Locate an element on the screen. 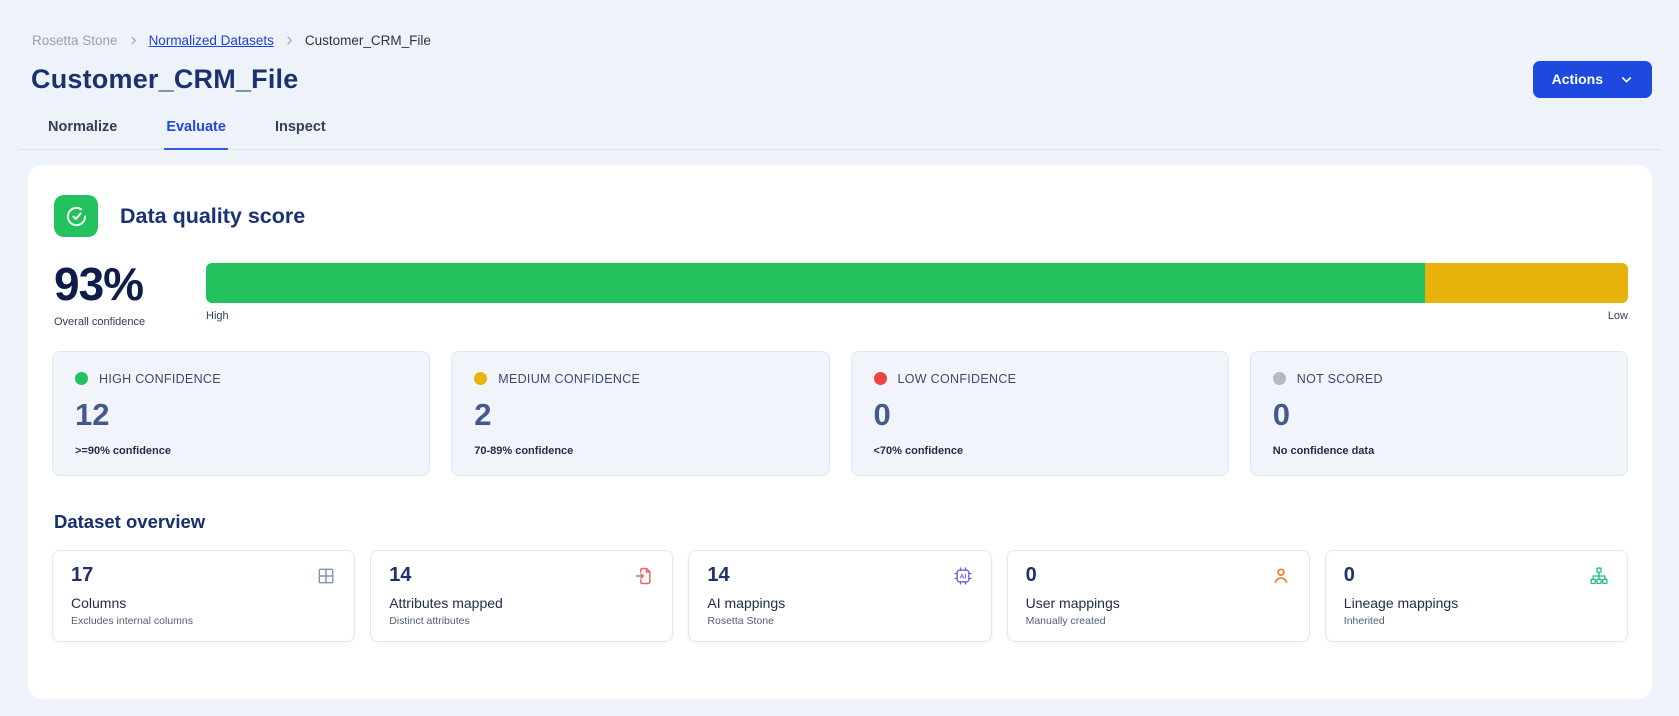  actions-button-label: Actions is located at coordinates (1577, 79).